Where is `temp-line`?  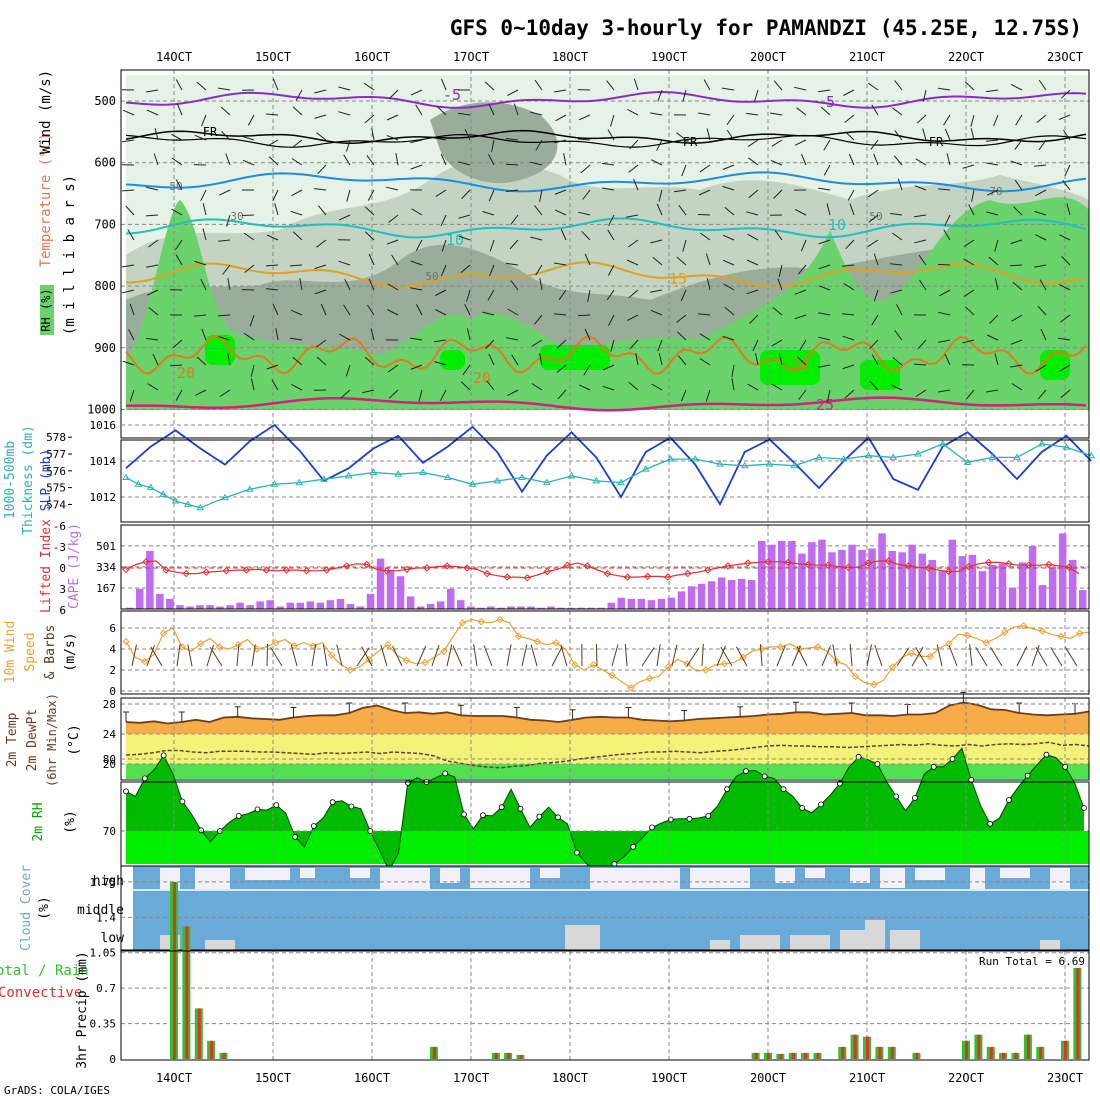
temp-line is located at coordinates (607, 713).